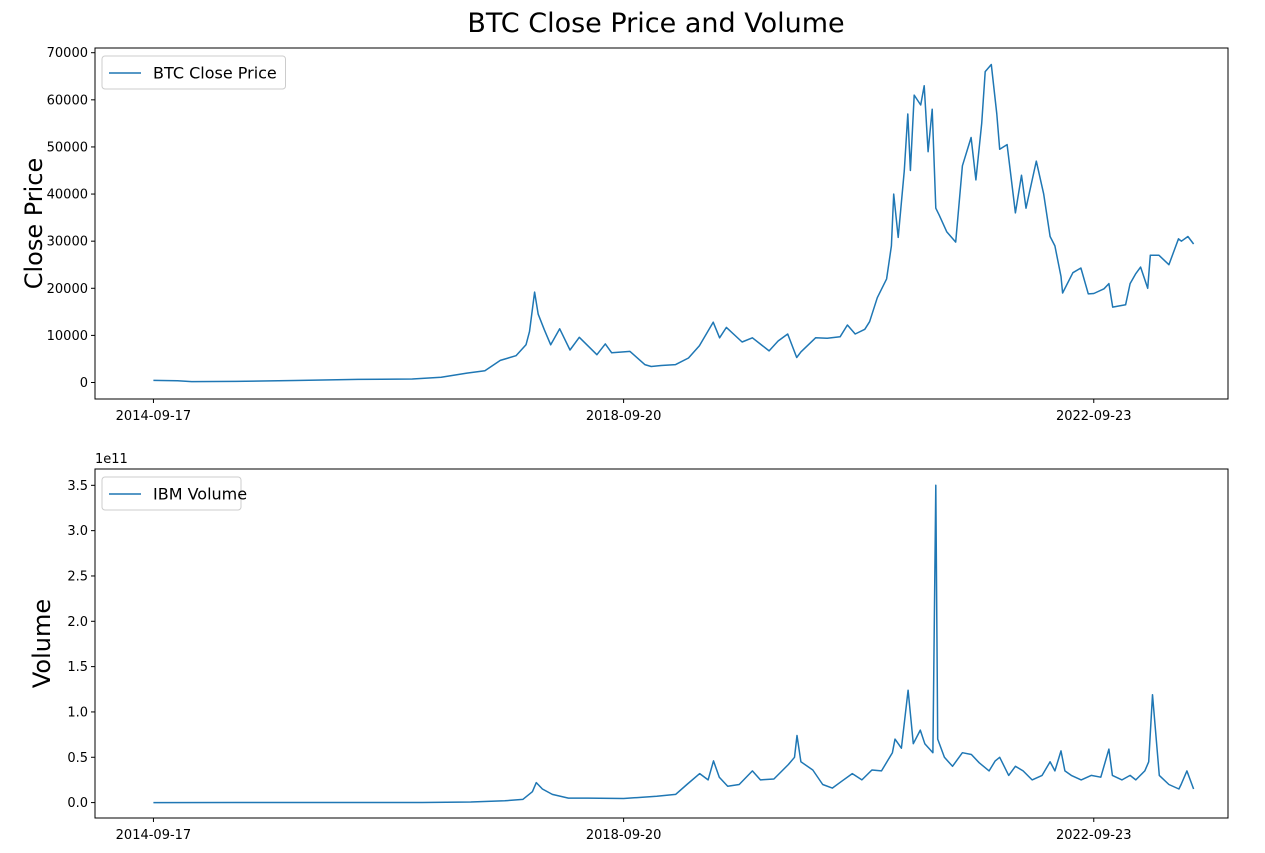  I want to click on volume-x-tick-label: 2018-09-20, so click(624, 835).